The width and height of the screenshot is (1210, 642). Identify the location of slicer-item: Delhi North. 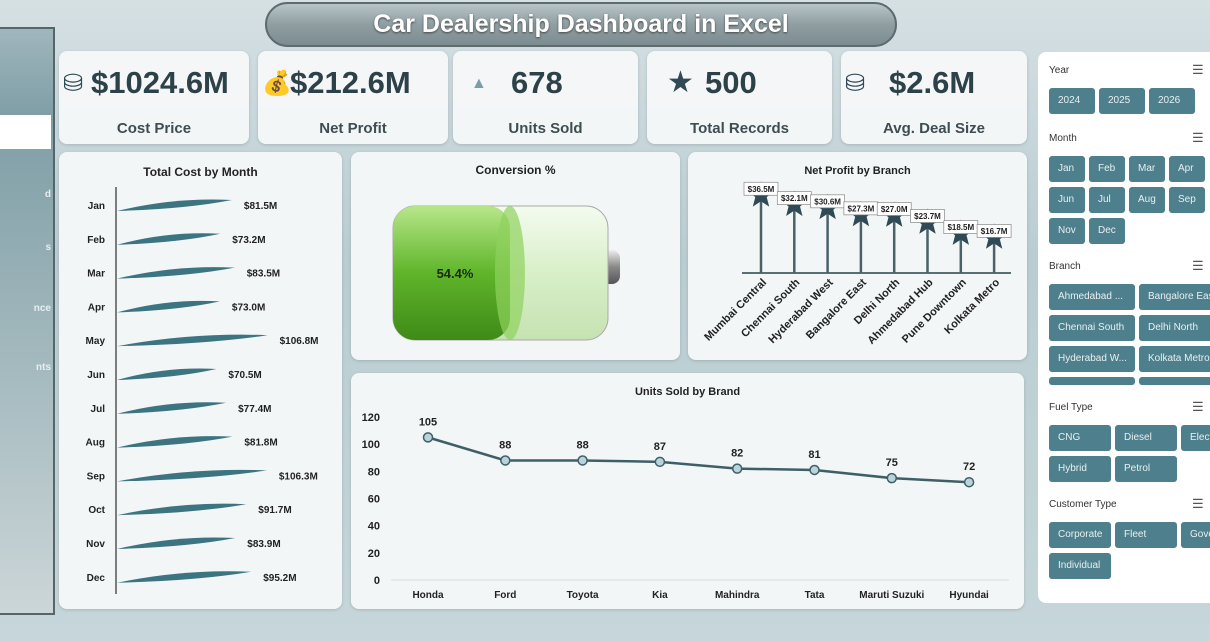
(1174, 328).